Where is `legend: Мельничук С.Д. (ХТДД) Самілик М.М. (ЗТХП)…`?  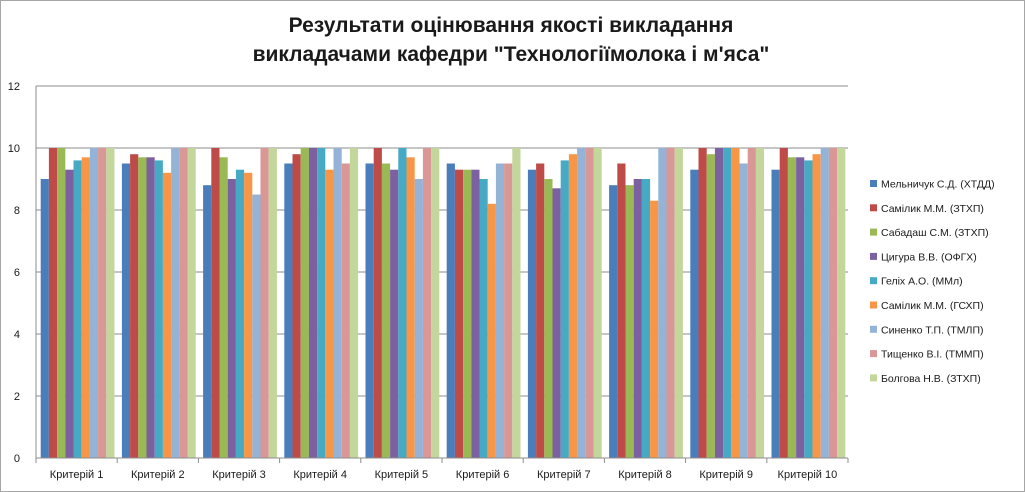 legend: Мельничук С.Д. (ХТДД) Самілик М.М. (ЗТХП)… is located at coordinates (932, 282).